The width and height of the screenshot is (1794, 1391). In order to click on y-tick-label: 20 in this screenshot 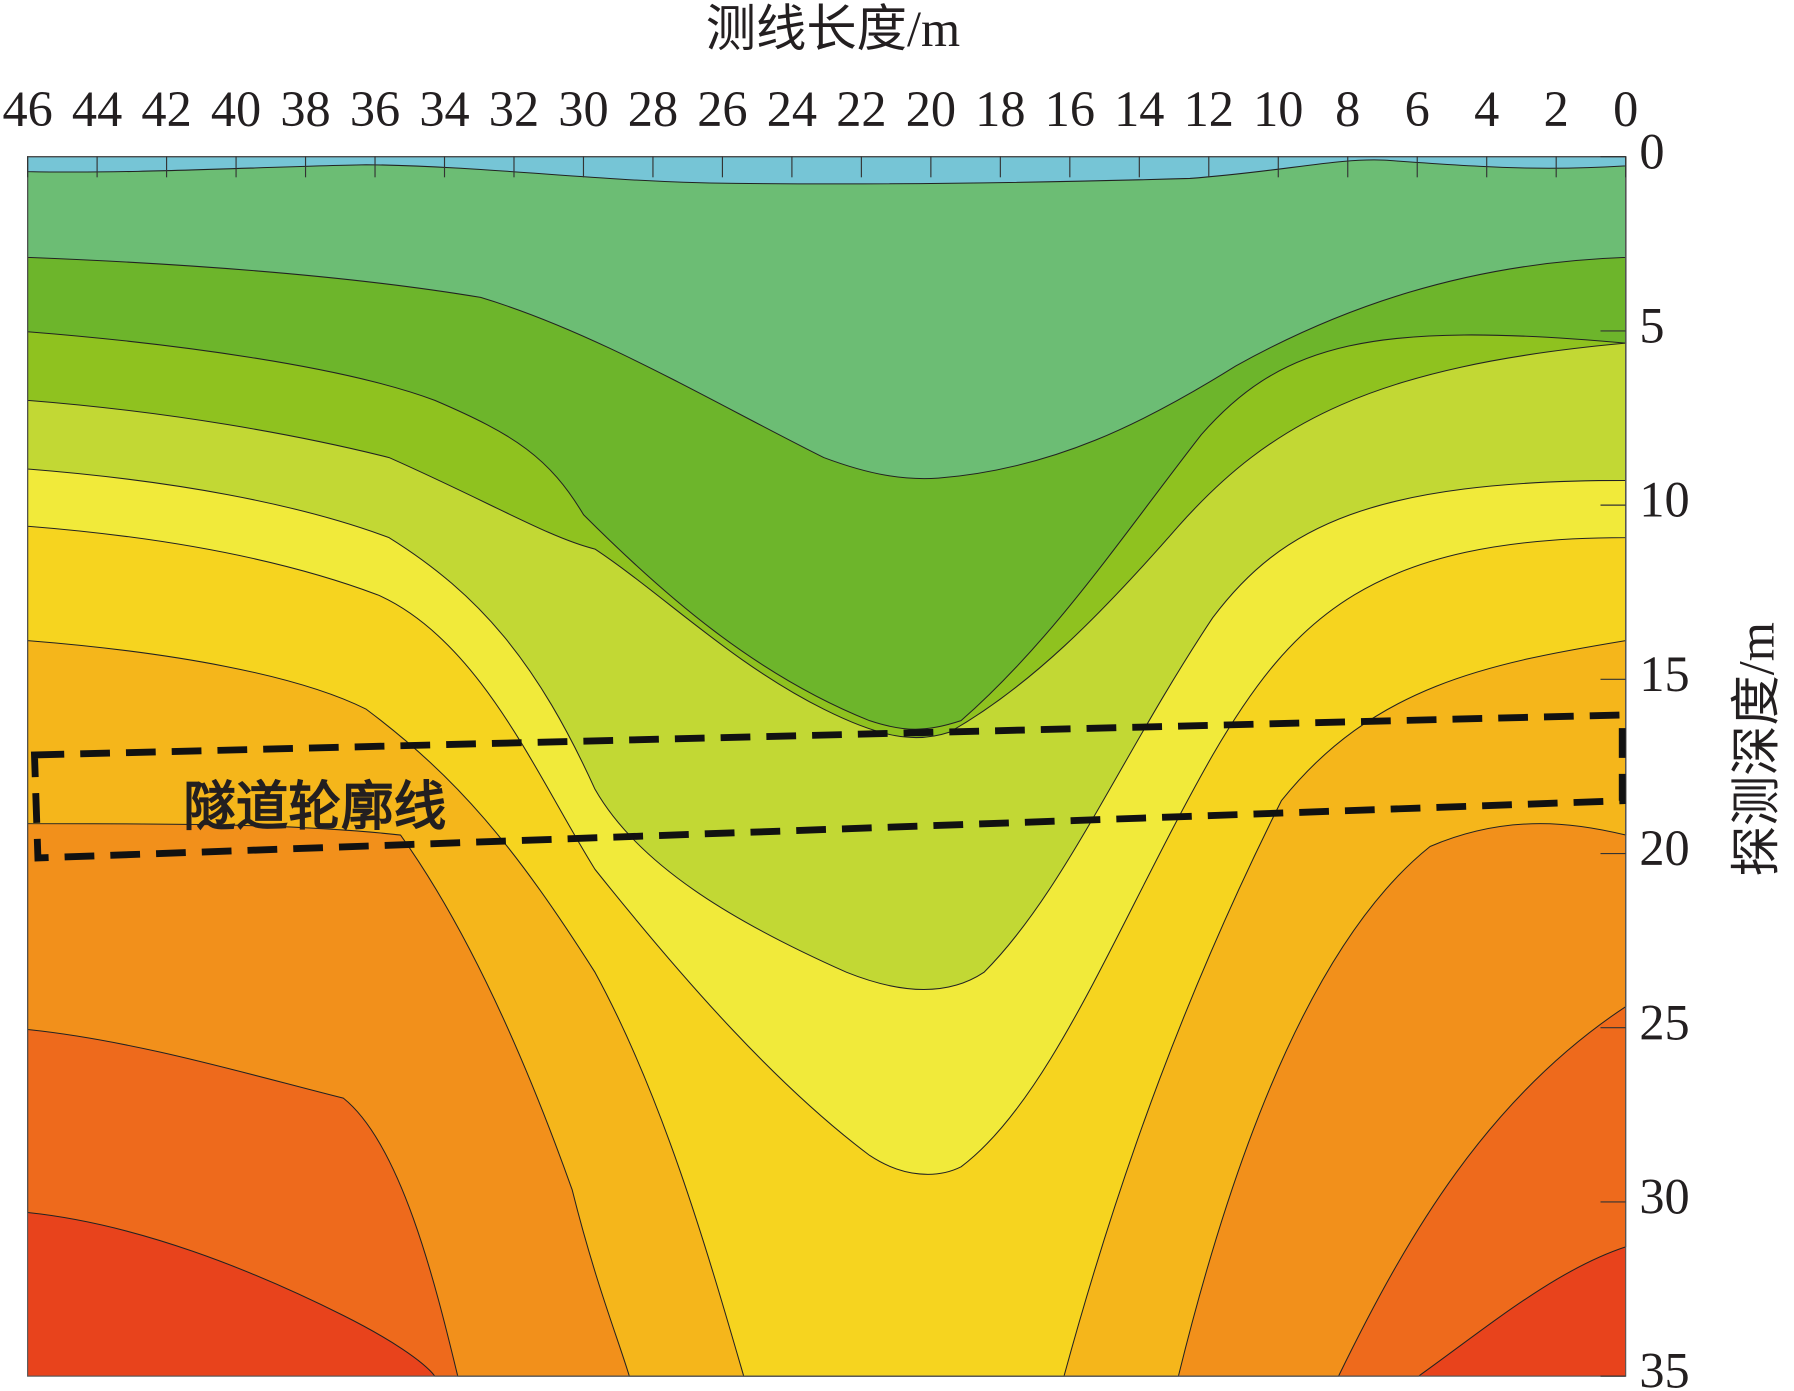, I will do `click(1664, 848)`.